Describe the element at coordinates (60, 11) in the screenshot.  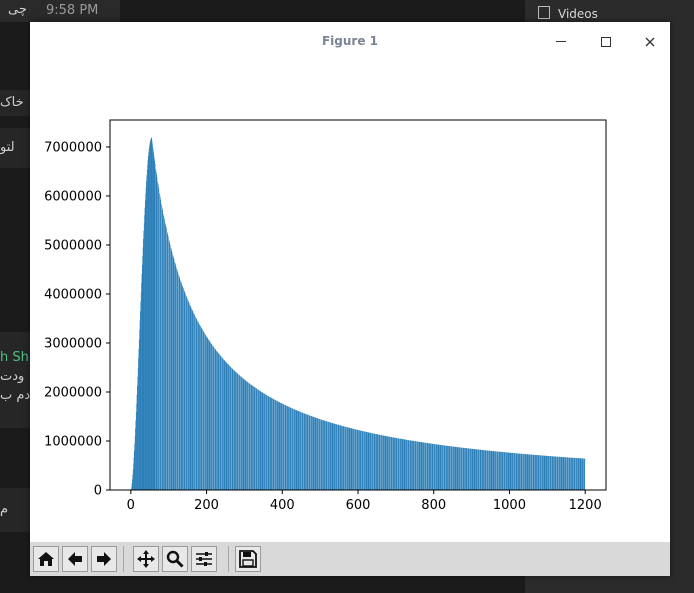
I see `background-topbar: چی 9:58 PM` at that location.